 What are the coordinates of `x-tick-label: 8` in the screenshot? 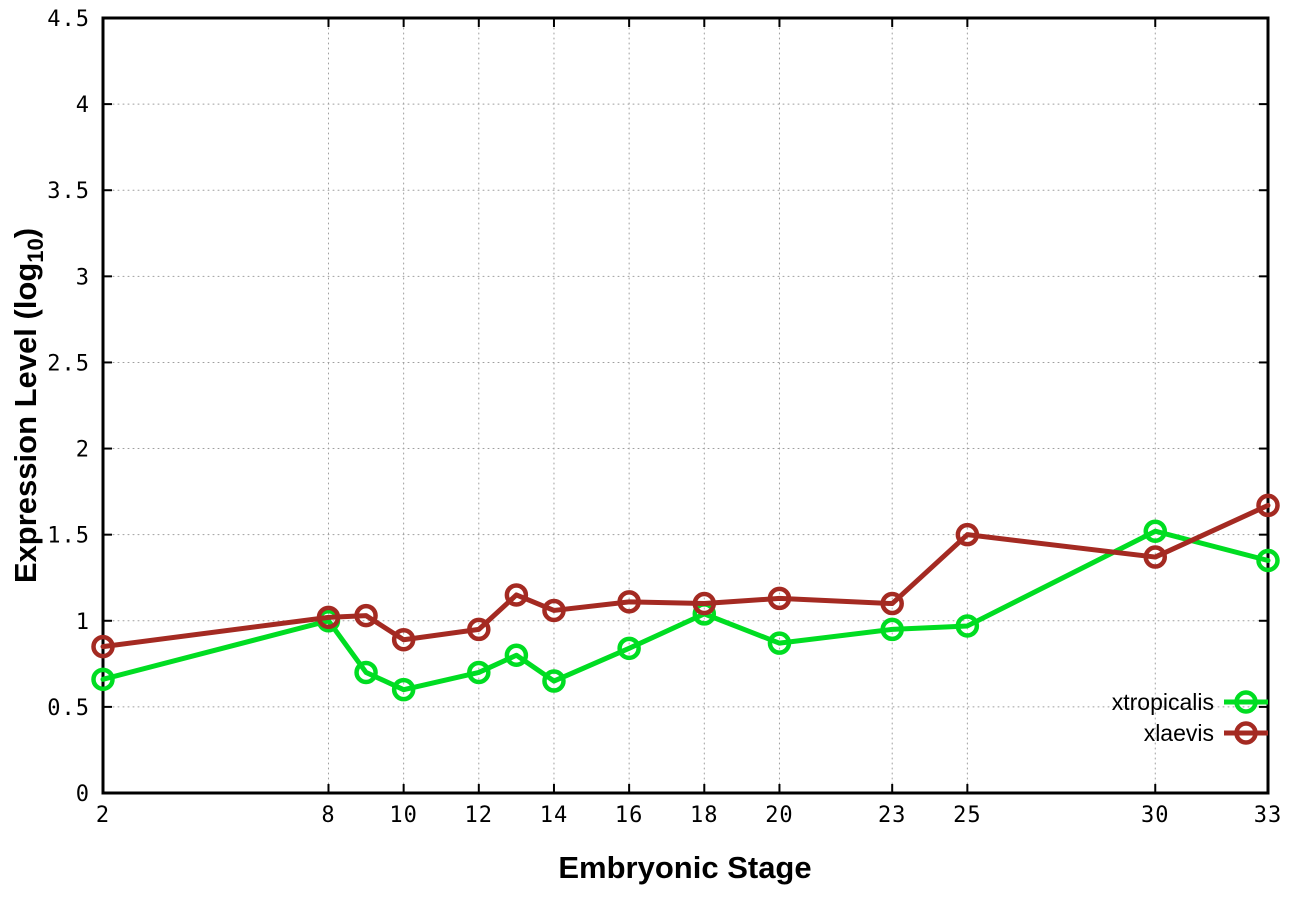 It's located at (328, 815).